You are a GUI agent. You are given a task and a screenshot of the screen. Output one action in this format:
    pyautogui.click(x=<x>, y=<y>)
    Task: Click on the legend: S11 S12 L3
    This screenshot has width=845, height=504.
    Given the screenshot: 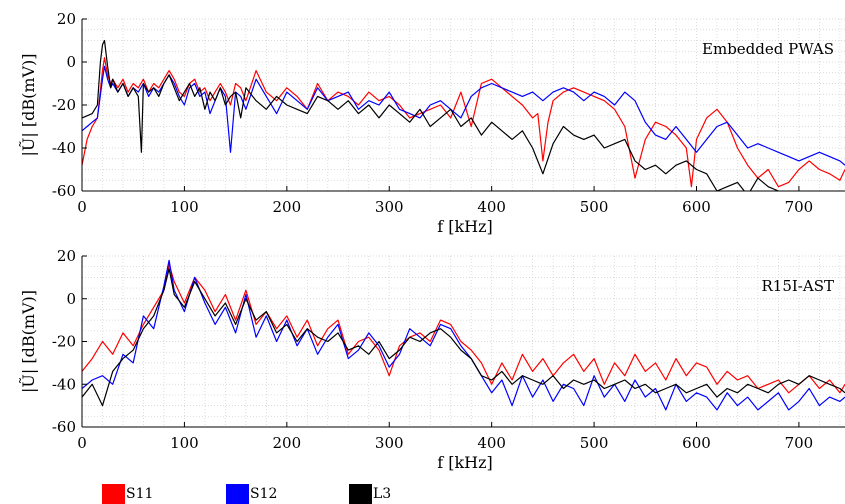 What is the action you would take?
    pyautogui.click(x=422, y=492)
    